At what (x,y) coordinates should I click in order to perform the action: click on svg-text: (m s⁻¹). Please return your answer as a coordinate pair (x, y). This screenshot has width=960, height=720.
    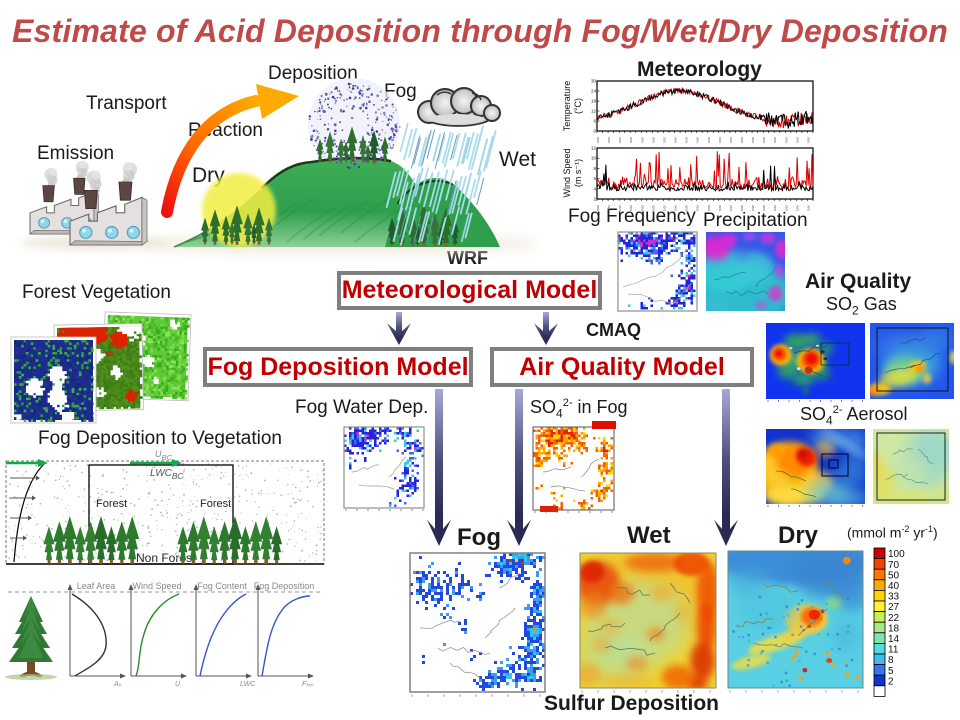
    Looking at the image, I should click on (578, 173).